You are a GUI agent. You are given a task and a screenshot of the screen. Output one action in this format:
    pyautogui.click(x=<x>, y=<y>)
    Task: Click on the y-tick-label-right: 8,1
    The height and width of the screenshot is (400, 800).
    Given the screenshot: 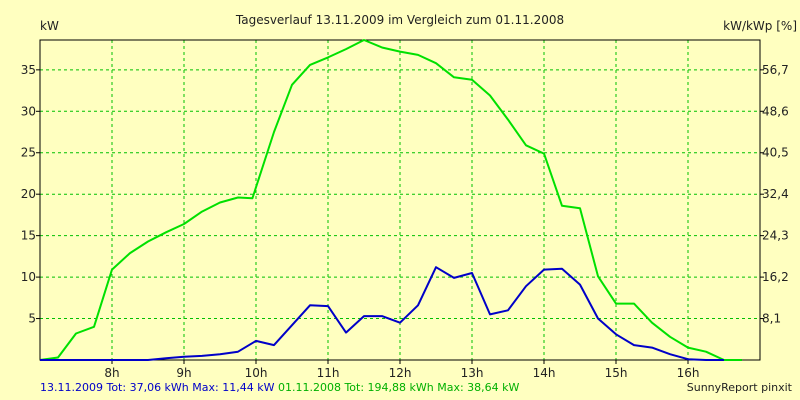 What is the action you would take?
    pyautogui.click(x=771, y=319)
    